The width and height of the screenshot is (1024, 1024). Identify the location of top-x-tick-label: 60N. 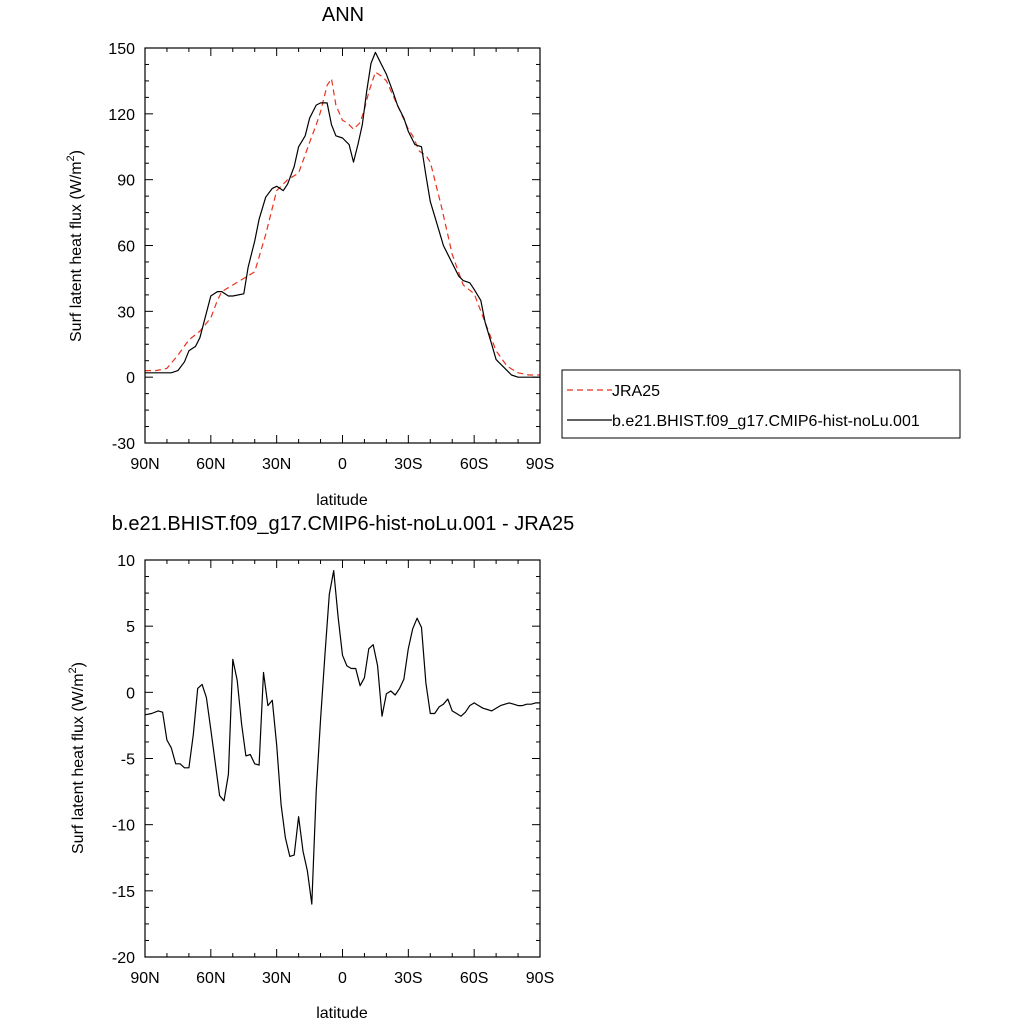
(210, 464).